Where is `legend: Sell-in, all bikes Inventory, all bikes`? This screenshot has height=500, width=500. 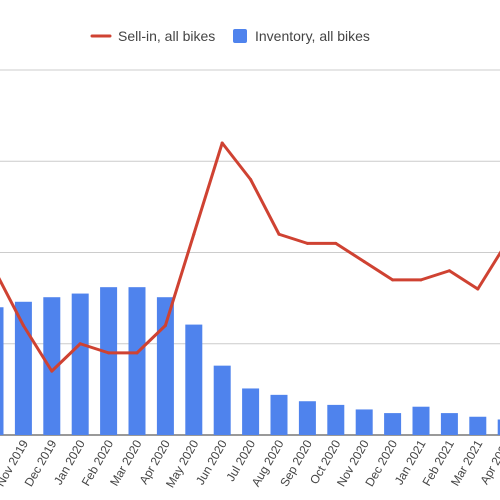 legend: Sell-in, all bikes Inventory, all bikes is located at coordinates (230, 36).